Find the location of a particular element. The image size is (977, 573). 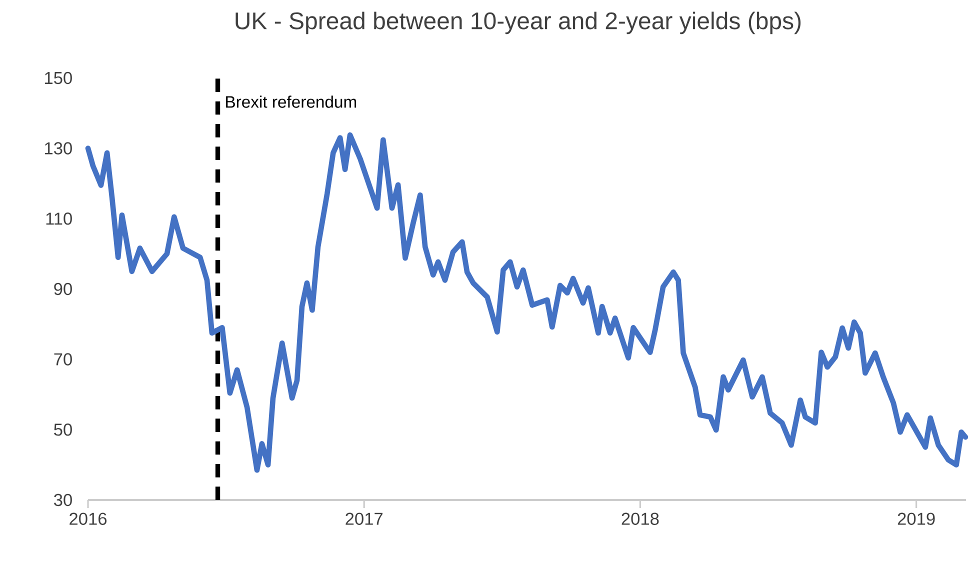

x-tick-label: 2016 is located at coordinates (88, 518).